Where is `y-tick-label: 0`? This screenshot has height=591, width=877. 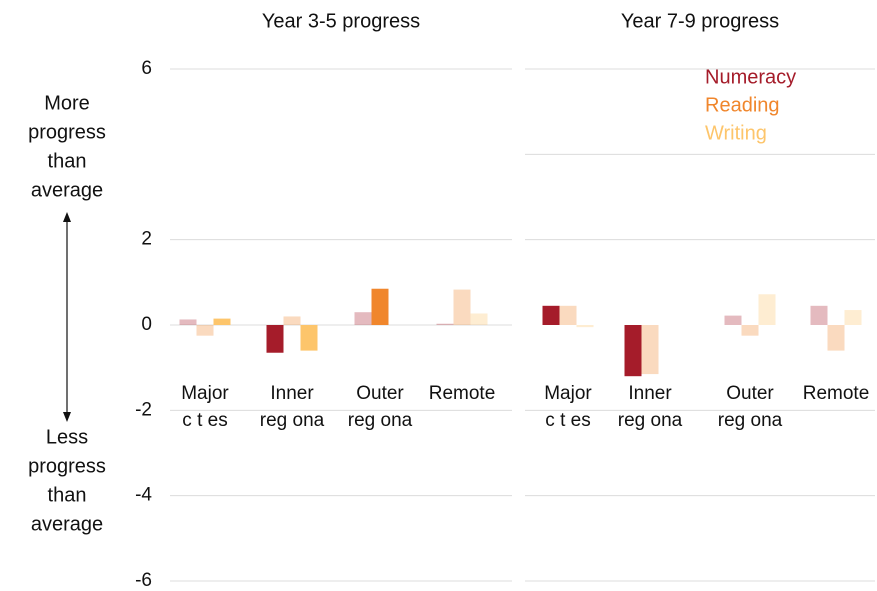 y-tick-label: 0 is located at coordinates (146, 324).